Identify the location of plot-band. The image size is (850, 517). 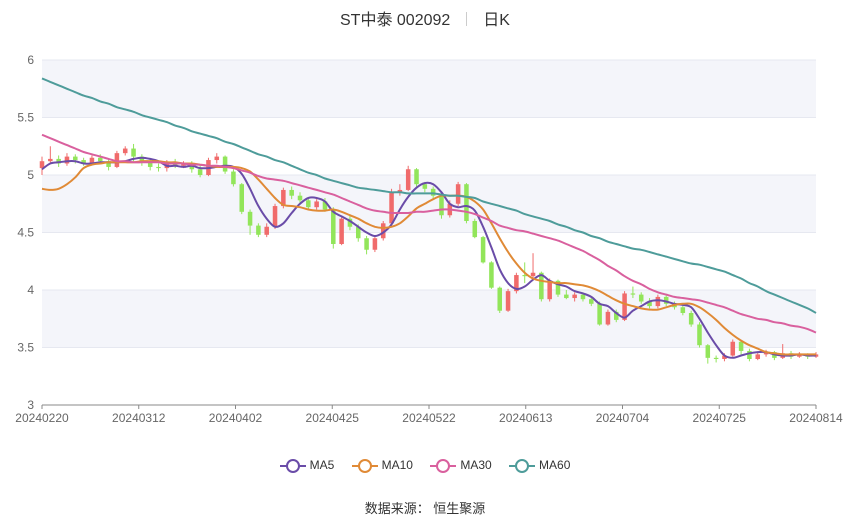
(429, 204).